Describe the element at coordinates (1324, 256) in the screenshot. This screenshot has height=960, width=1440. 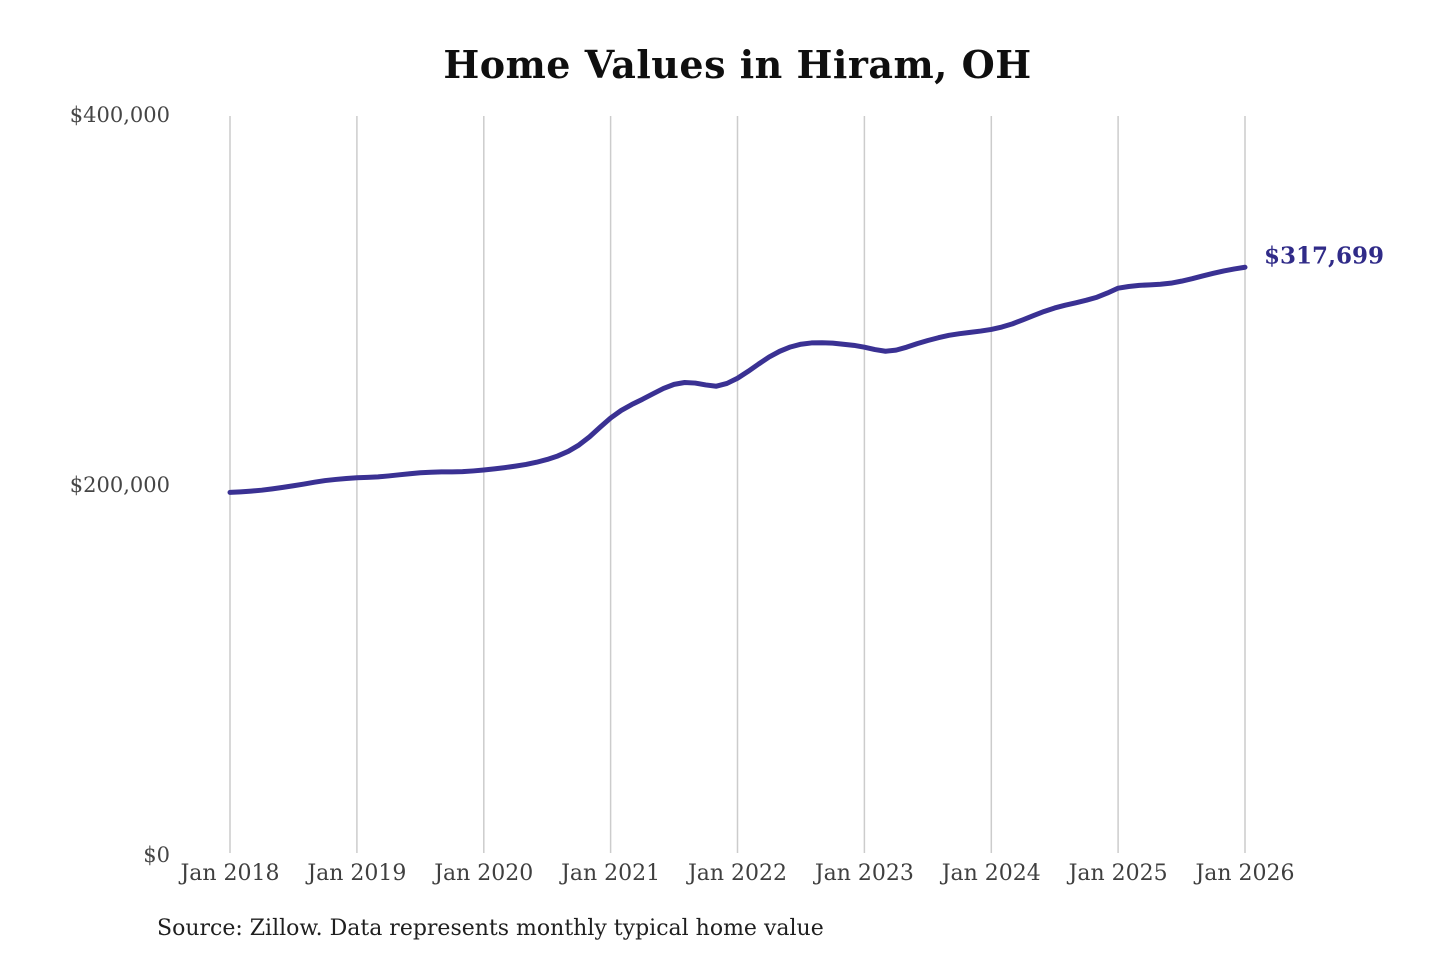
I see `latest-value-label: $317,699` at that location.